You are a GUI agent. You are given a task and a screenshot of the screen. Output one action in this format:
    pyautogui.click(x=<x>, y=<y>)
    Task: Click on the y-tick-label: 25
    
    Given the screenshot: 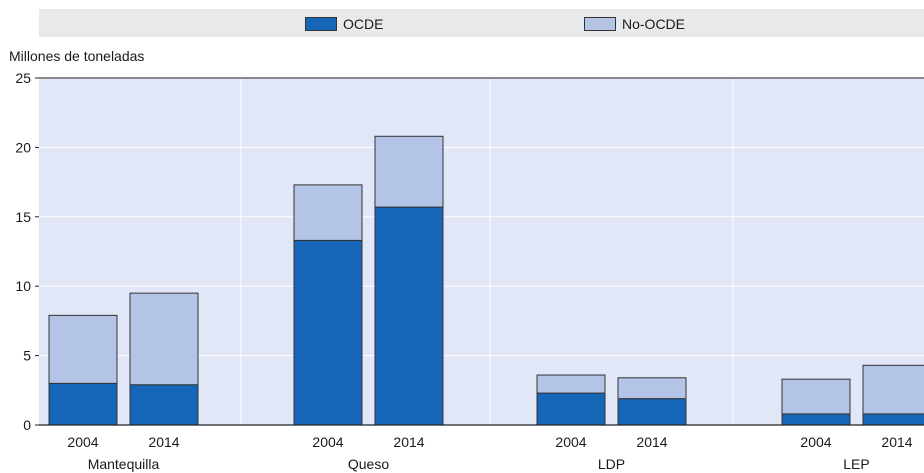 What is the action you would take?
    pyautogui.click(x=23, y=78)
    